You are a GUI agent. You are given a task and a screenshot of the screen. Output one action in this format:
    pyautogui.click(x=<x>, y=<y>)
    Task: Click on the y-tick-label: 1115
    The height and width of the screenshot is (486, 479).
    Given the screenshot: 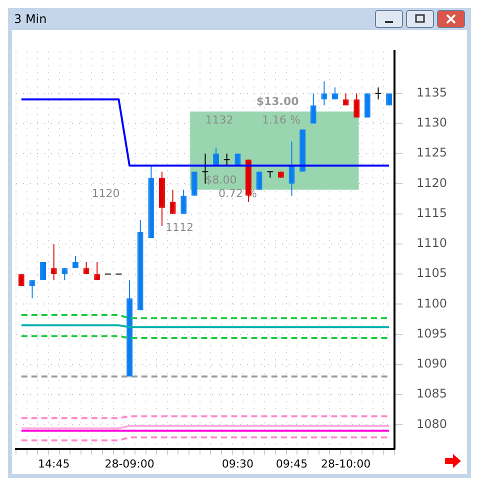 What is the action you would take?
    pyautogui.click(x=432, y=213)
    